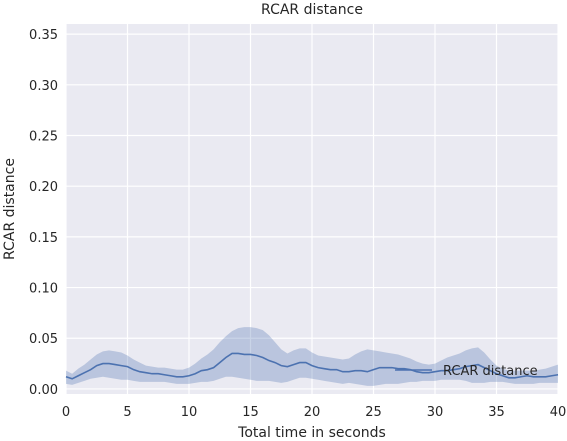 This screenshot has height=441, width=567. Describe the element at coordinates (43, 86) in the screenshot. I see `y-tick-label: 0.30` at that location.